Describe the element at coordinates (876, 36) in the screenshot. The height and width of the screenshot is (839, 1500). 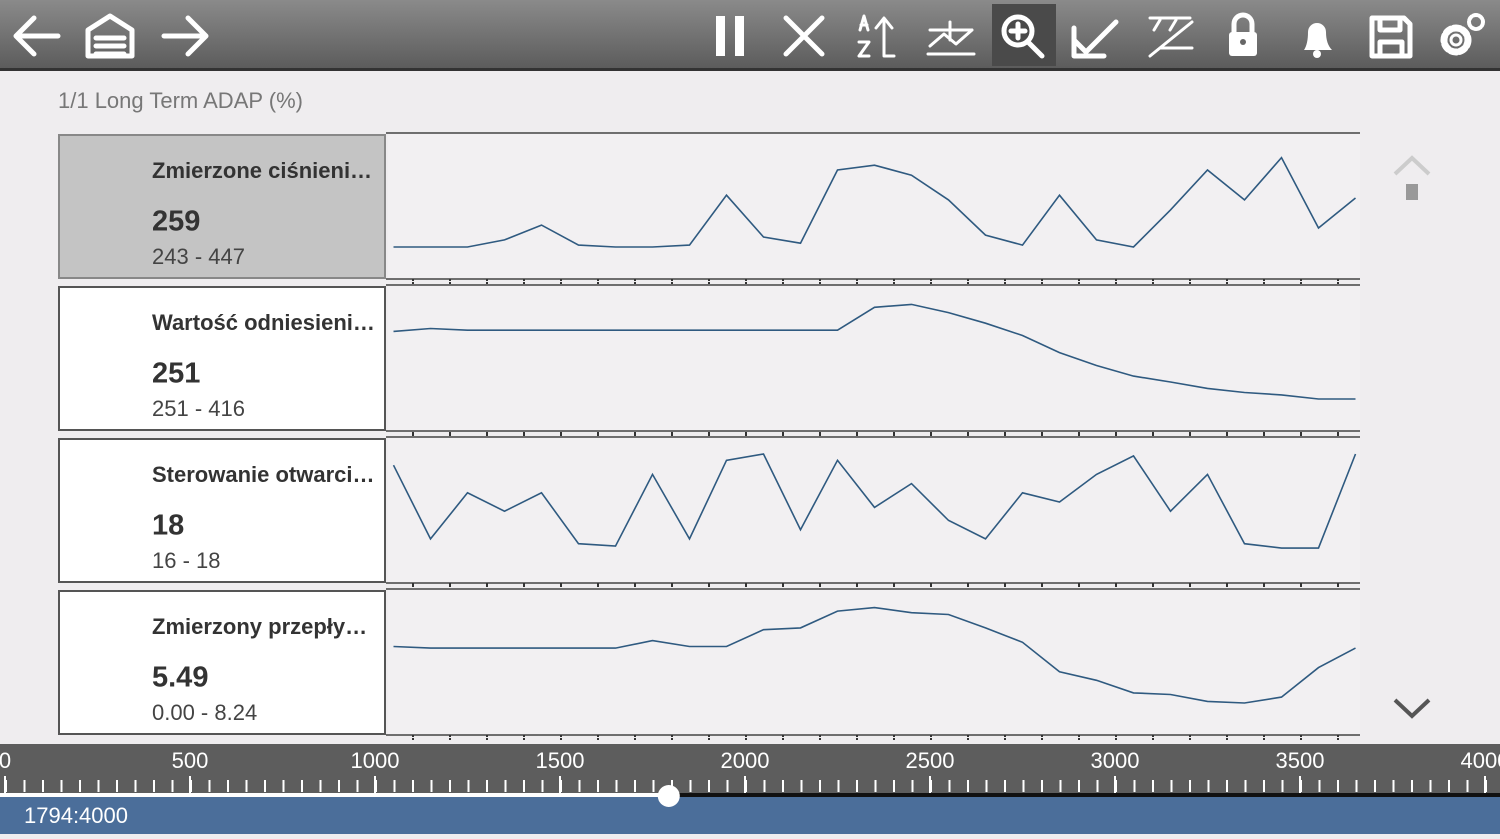
I see `sort-button` at that location.